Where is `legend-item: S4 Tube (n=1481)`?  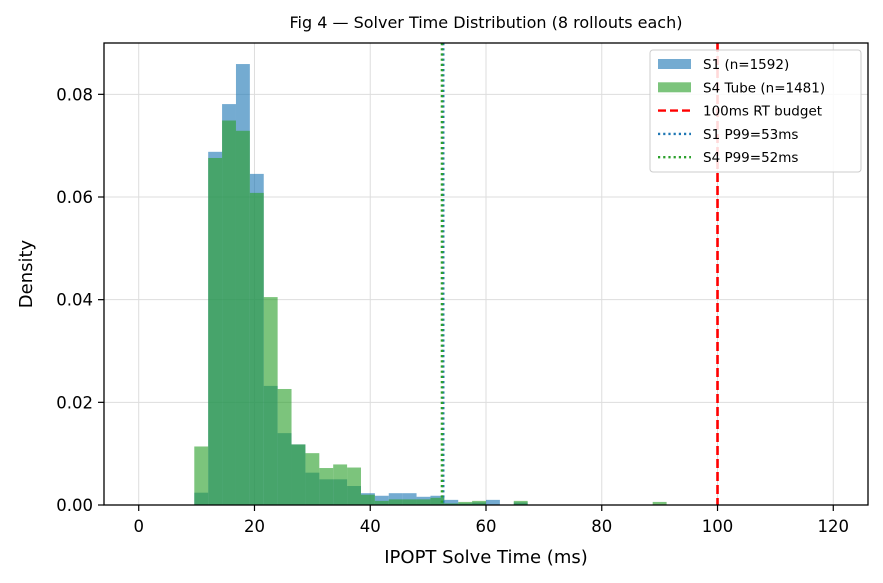
legend-item: S4 Tube (n=1481) is located at coordinates (741, 88).